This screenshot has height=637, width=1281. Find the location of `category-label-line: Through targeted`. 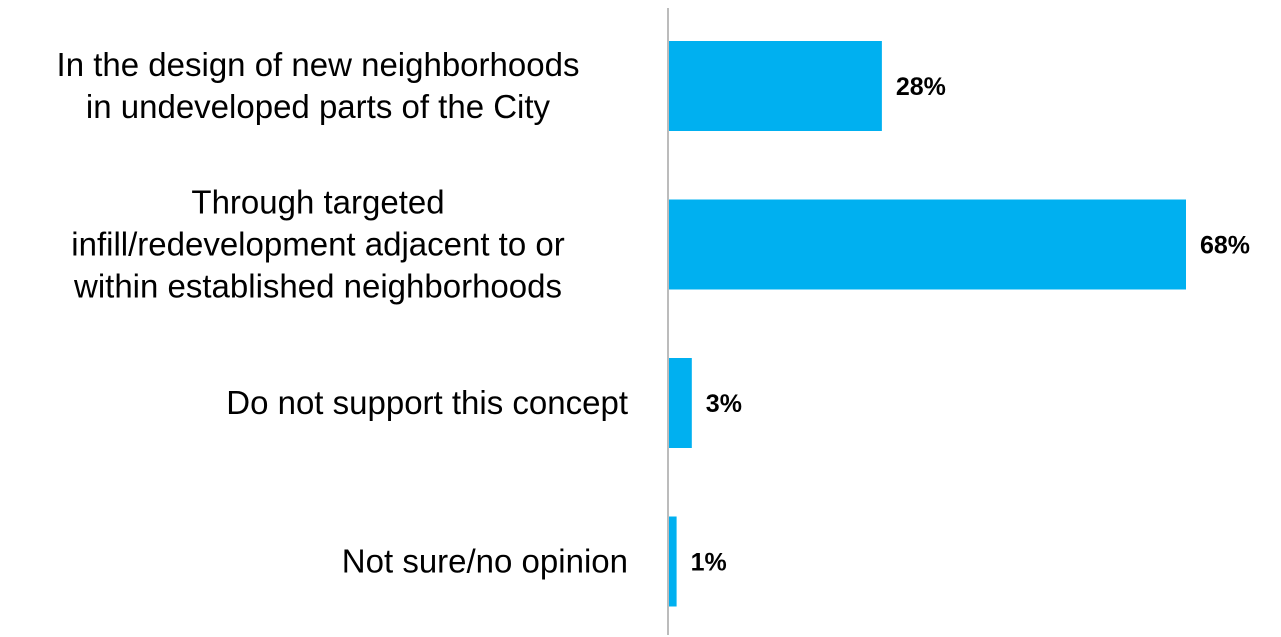

category-label-line: Through targeted is located at coordinates (317, 202).